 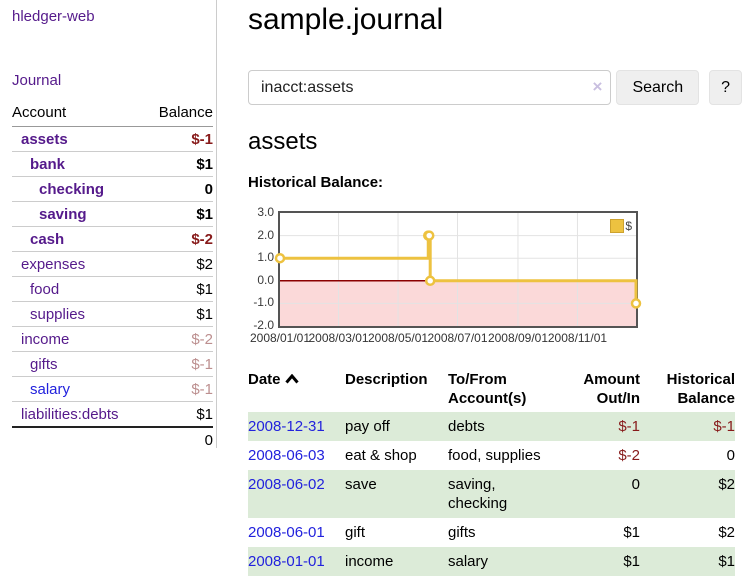 I want to click on y-axis-tick-label: 1.0, so click(x=265, y=257).